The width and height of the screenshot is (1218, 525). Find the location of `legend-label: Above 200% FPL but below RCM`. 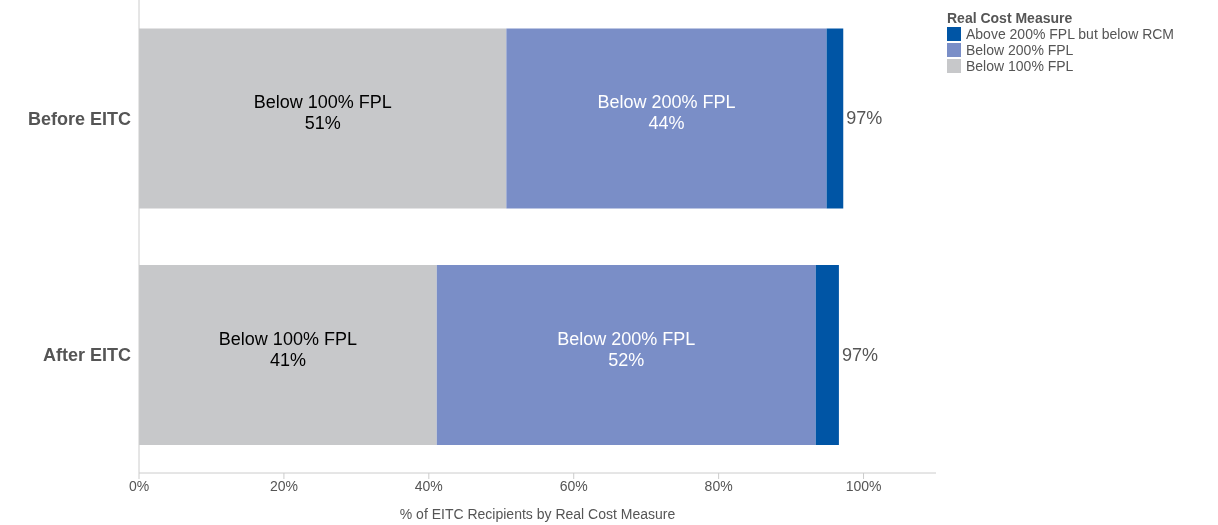

legend-label: Above 200% FPL but below RCM is located at coordinates (1070, 34).